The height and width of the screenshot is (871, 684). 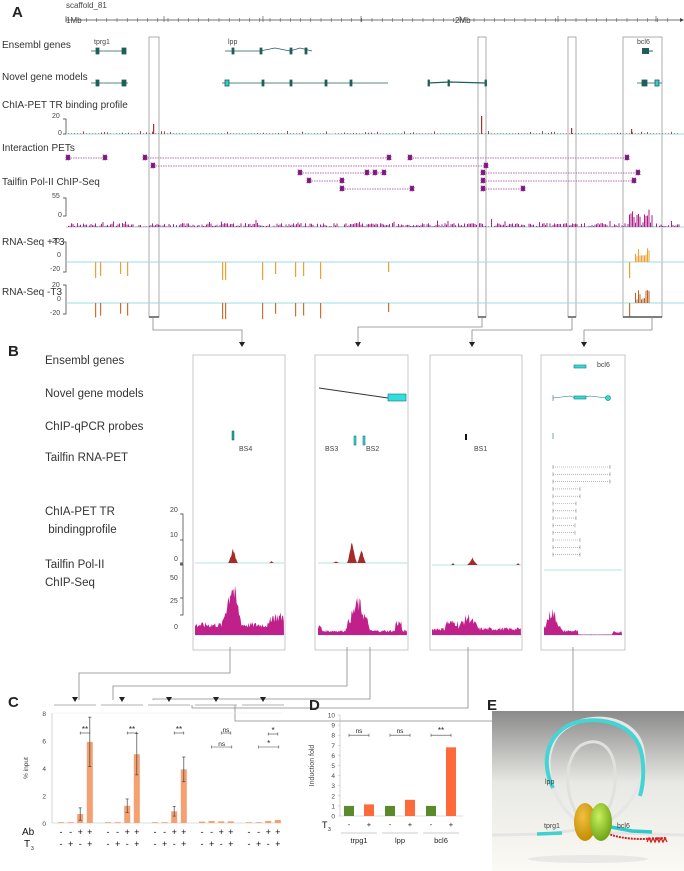 I want to click on panel-b-label: B, so click(x=13, y=351).